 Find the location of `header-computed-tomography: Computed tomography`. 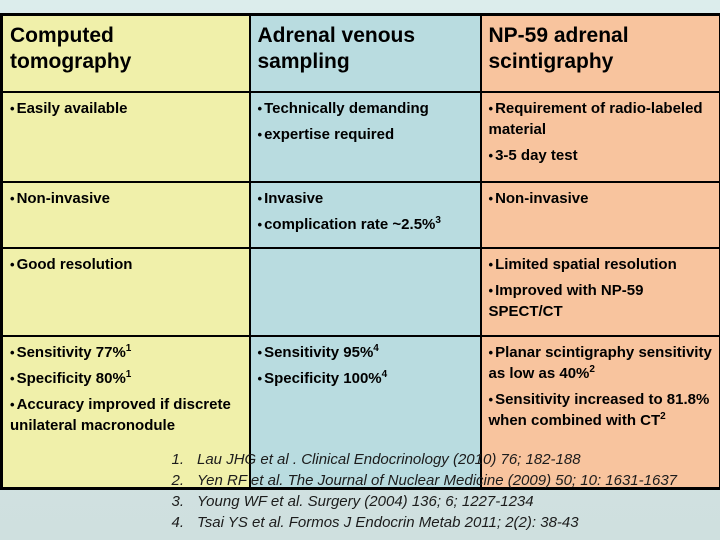

header-computed-tomography: Computed tomography is located at coordinates (125, 53).